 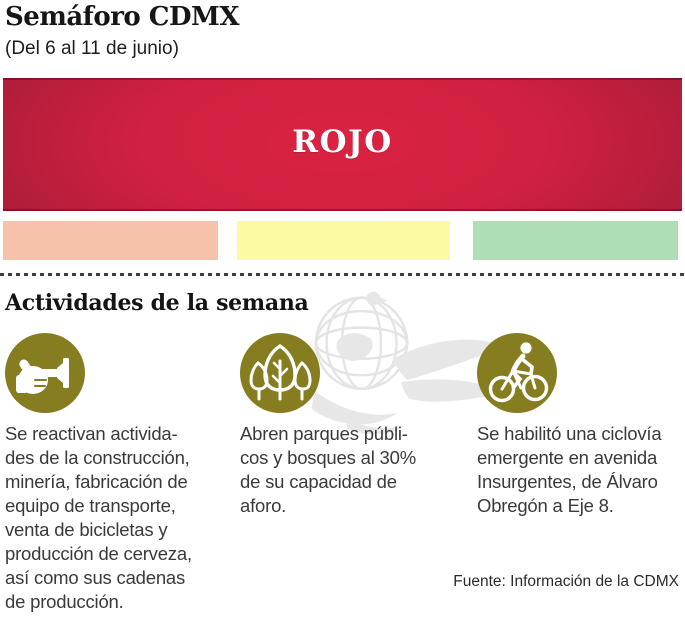 What do you see at coordinates (575, 240) in the screenshot?
I see `legend-bar-green` at bounding box center [575, 240].